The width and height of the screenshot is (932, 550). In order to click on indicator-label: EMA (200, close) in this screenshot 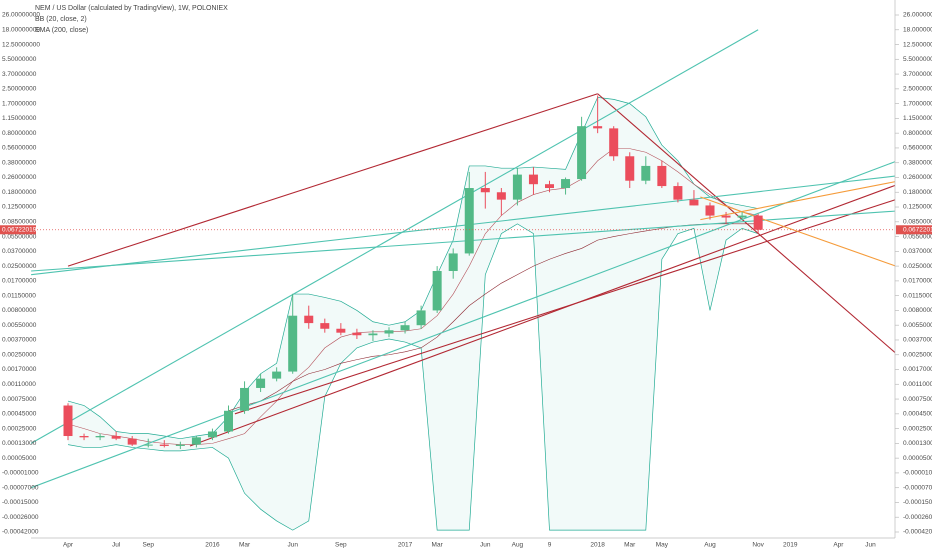, I will do `click(61, 30)`.